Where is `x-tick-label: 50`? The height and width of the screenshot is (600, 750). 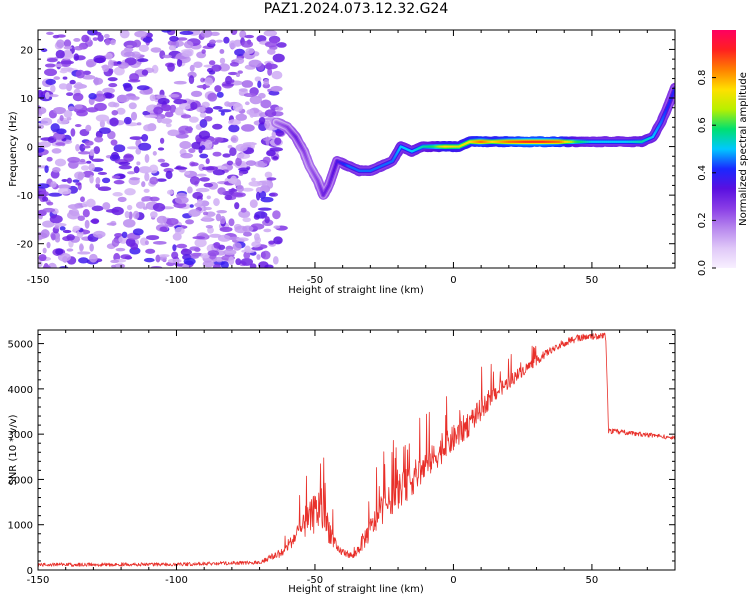
x-tick-label: 50 is located at coordinates (592, 580).